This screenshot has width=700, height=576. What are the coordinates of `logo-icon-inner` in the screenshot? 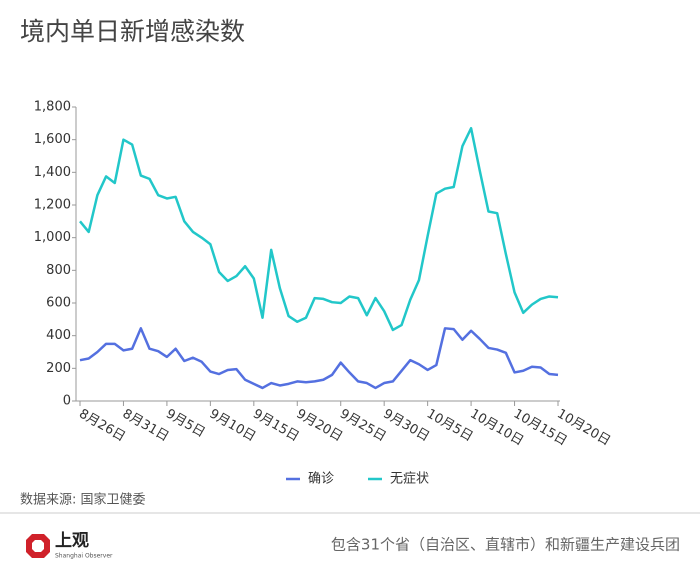 It's located at (38, 546).